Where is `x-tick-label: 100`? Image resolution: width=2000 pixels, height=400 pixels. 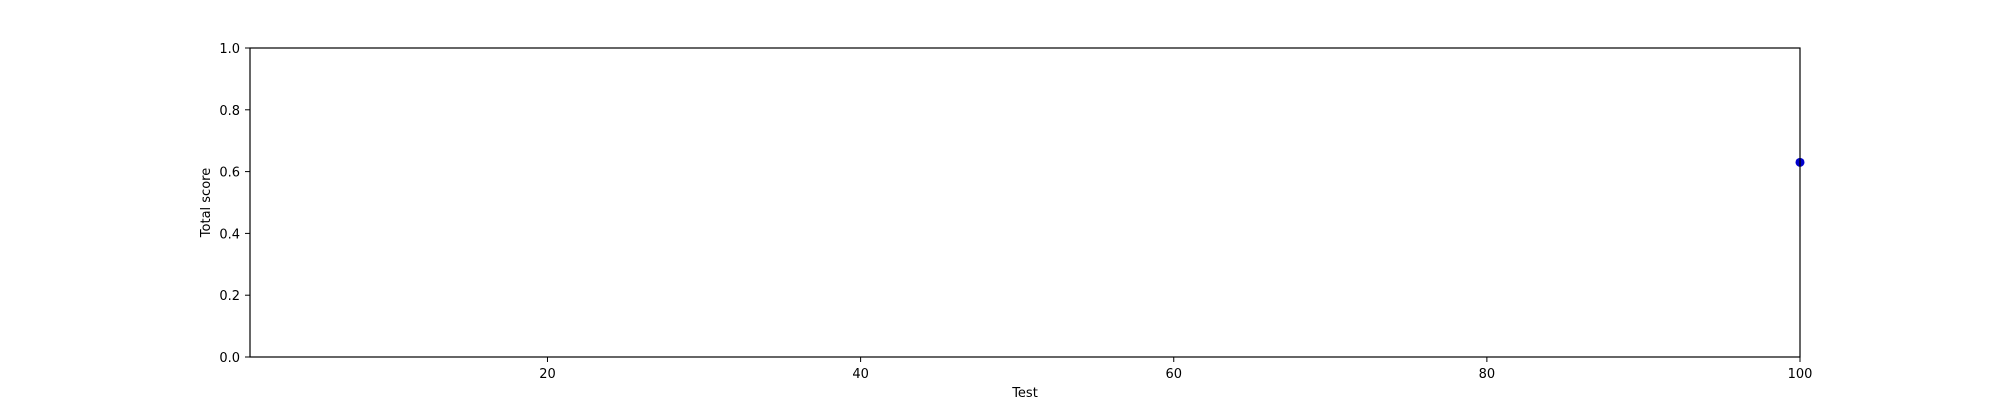 x-tick-label: 100 is located at coordinates (1800, 374).